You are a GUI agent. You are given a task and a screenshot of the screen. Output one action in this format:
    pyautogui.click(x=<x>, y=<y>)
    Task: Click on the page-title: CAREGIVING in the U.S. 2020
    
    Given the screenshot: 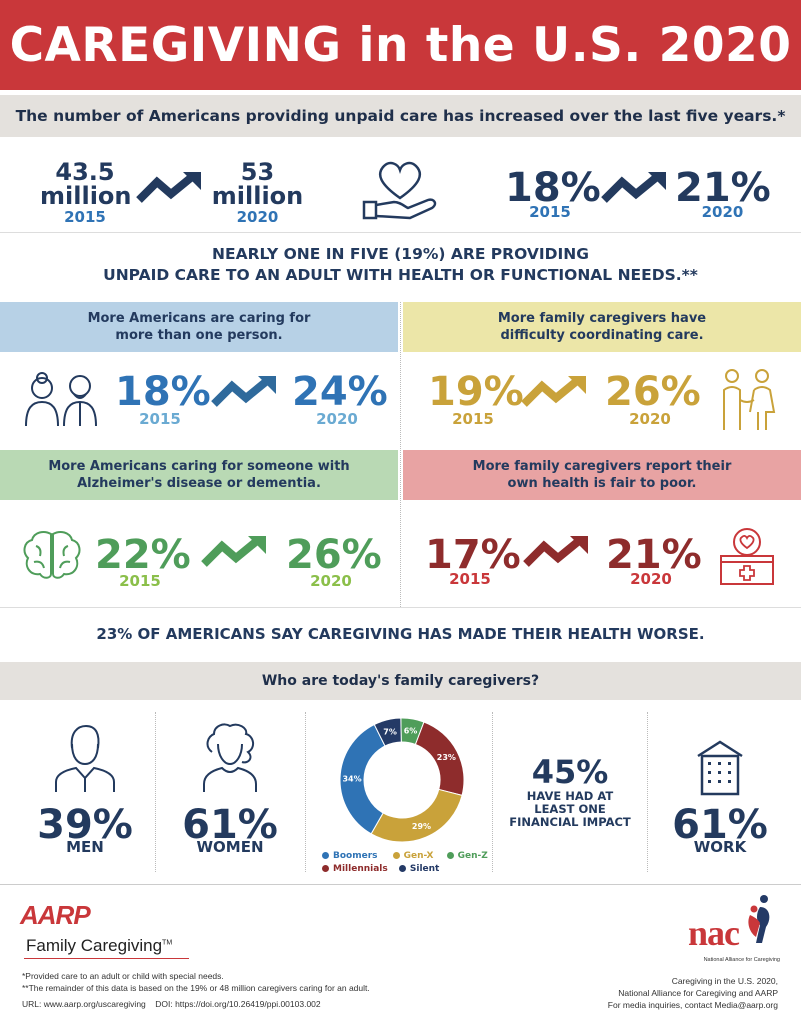 What is the action you would take?
    pyautogui.click(x=400, y=45)
    